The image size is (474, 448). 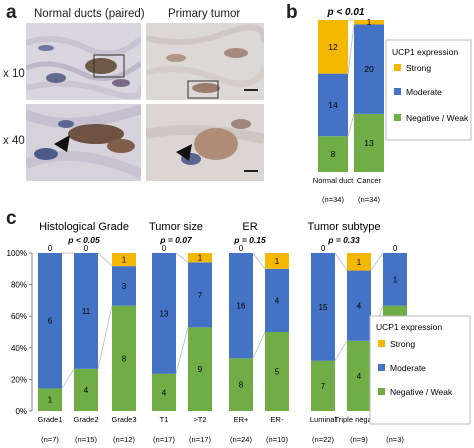 What do you see at coordinates (19, 285) in the screenshot?
I see `y-tick-label: 80%` at bounding box center [19, 285].